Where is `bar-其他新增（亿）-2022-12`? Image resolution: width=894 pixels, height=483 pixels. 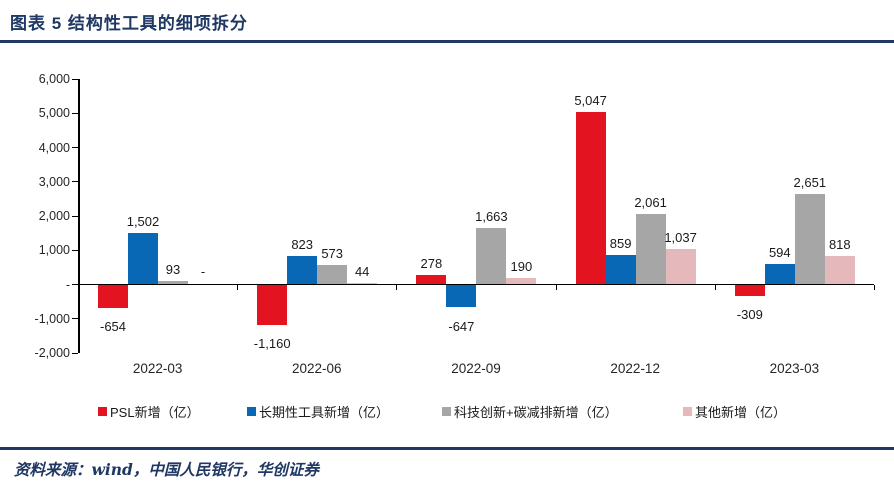
bar-其他新增（亿）-2022-12 is located at coordinates (680, 266).